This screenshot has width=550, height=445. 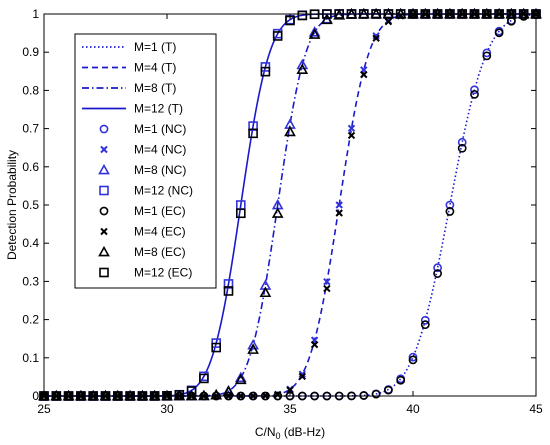 What do you see at coordinates (142, 211) in the screenshot?
I see `legend-entry: M=1 (EC)` at bounding box center [142, 211].